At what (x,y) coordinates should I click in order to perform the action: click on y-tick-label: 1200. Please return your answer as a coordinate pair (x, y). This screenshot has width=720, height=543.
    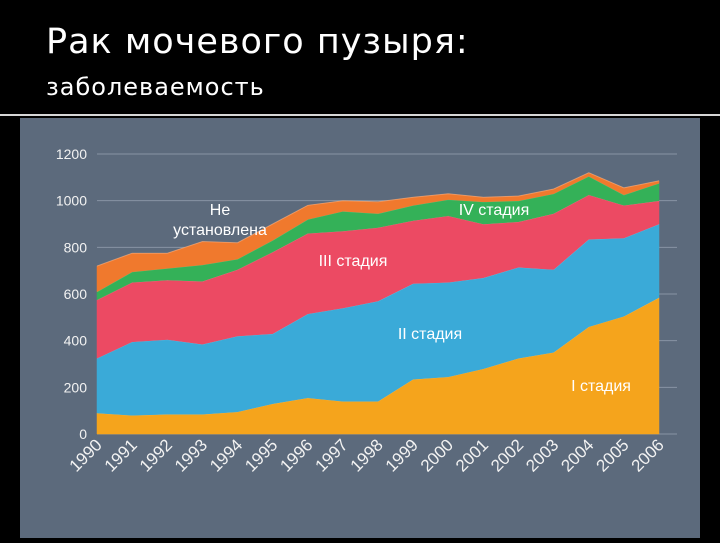
    Looking at the image, I should click on (71, 154).